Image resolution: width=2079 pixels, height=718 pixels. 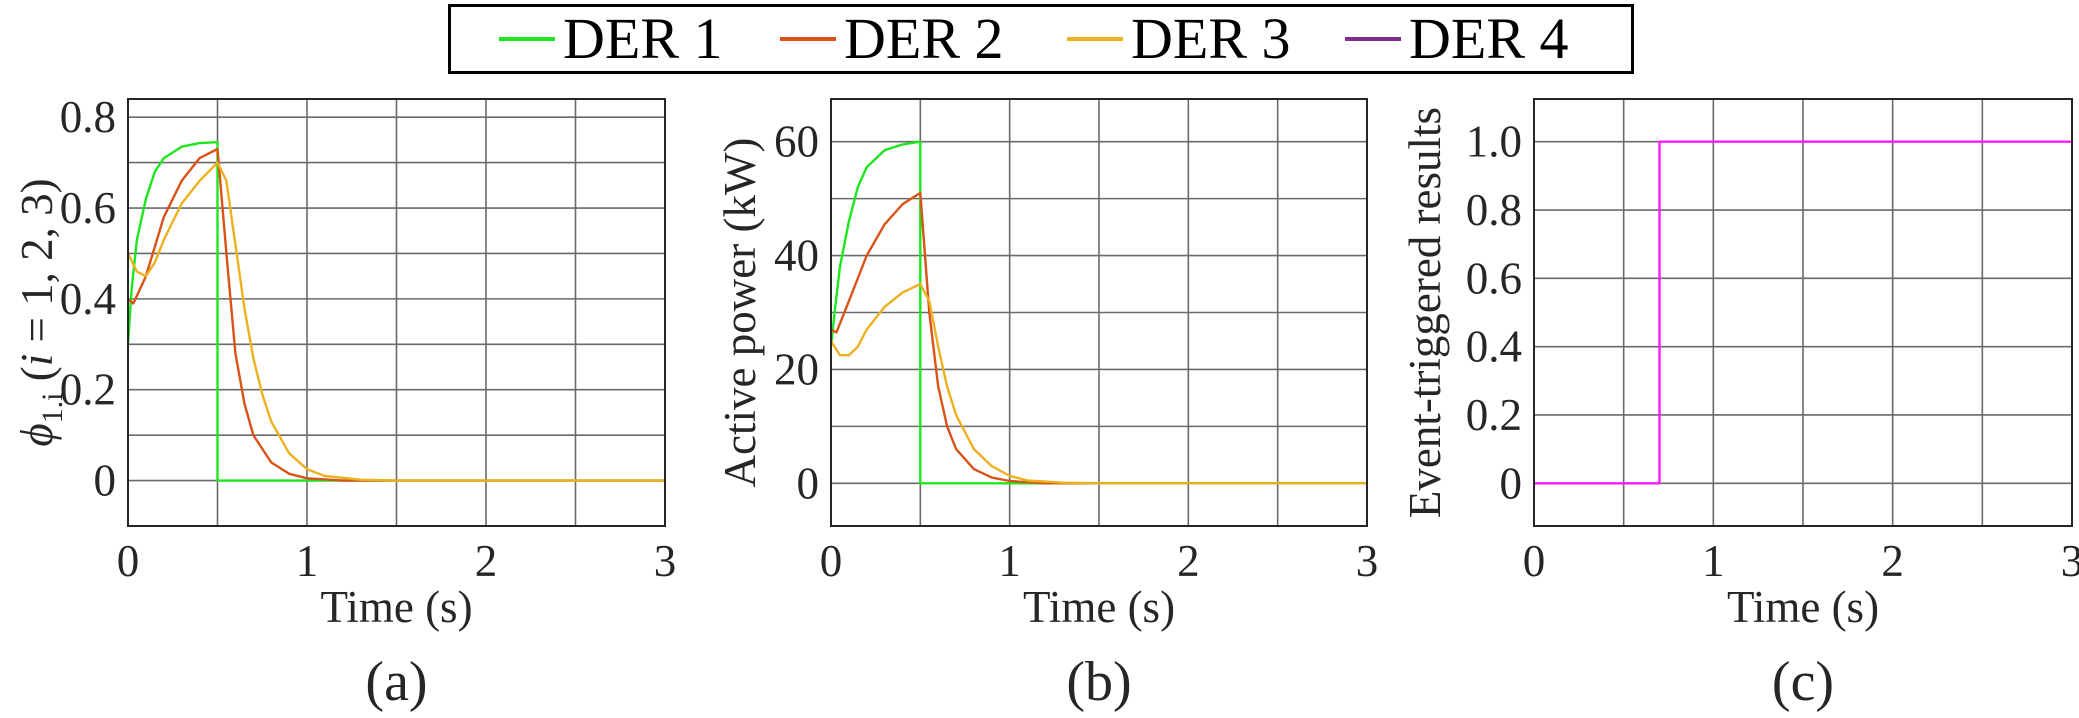 I want to click on y-label-rest: = 1, 2, 3), so click(x=37, y=265).